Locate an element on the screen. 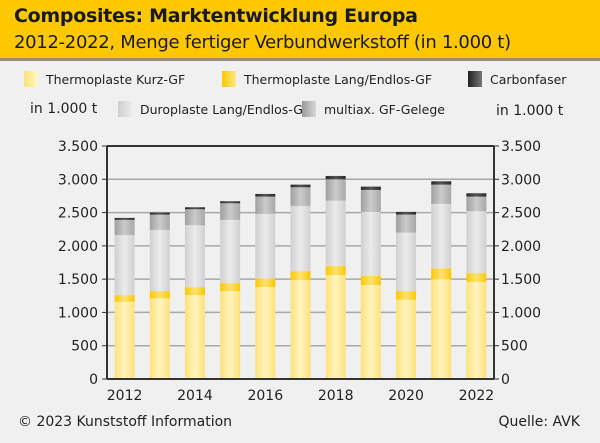 The image size is (600, 443). y-tick-label-left: 2.500 is located at coordinates (78, 214).